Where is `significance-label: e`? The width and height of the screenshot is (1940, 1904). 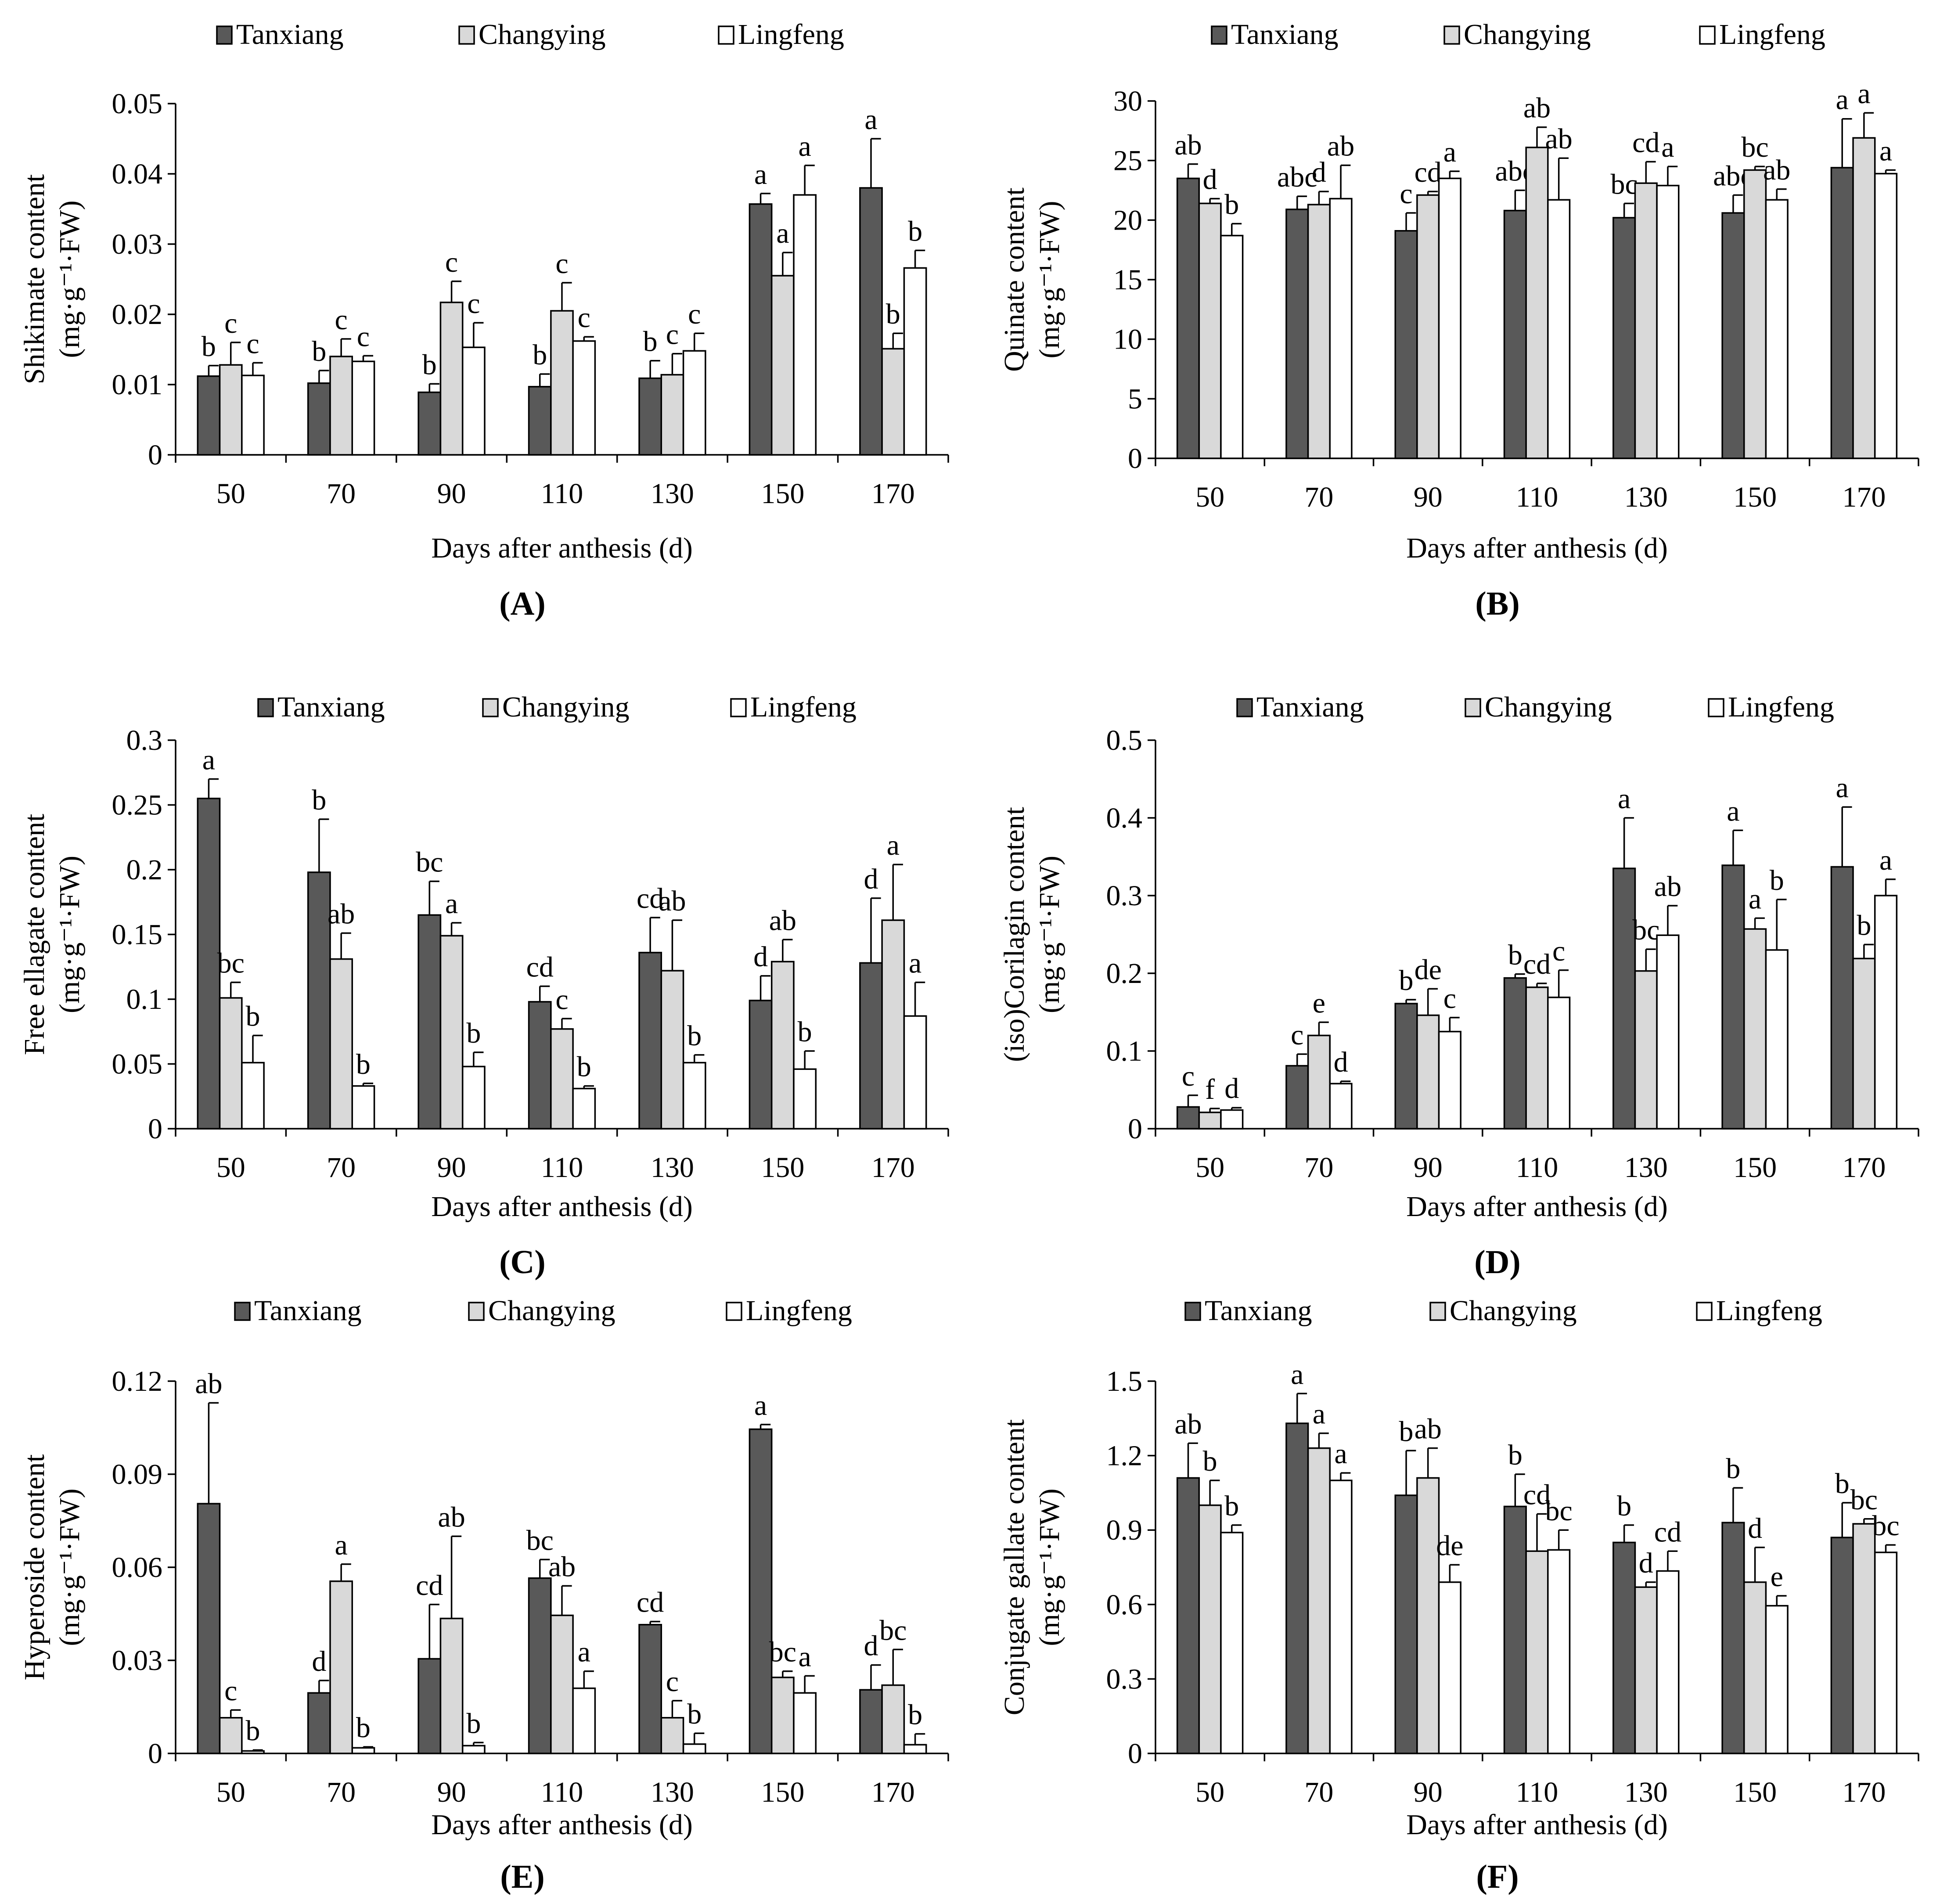
significance-label: e is located at coordinates (1319, 1003).